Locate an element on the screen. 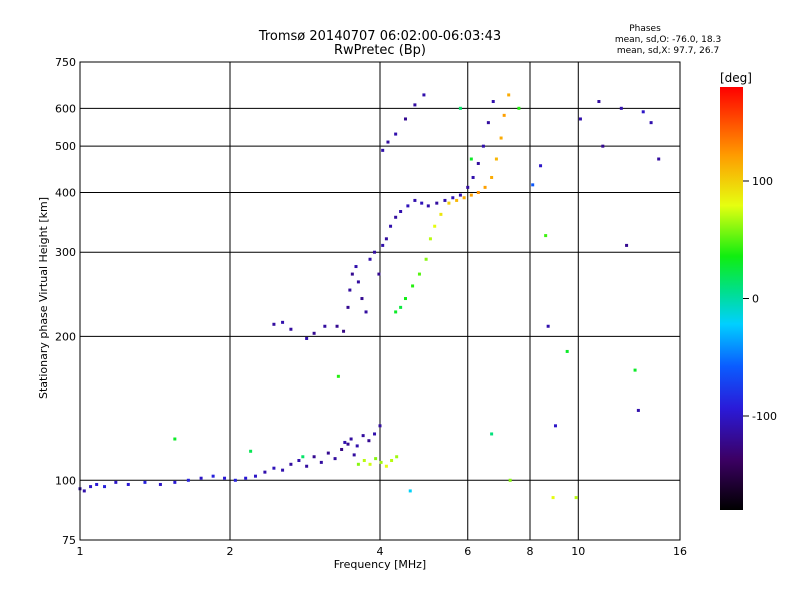 The width and height of the screenshot is (800, 600). x-tick-label: 4 is located at coordinates (380, 551).